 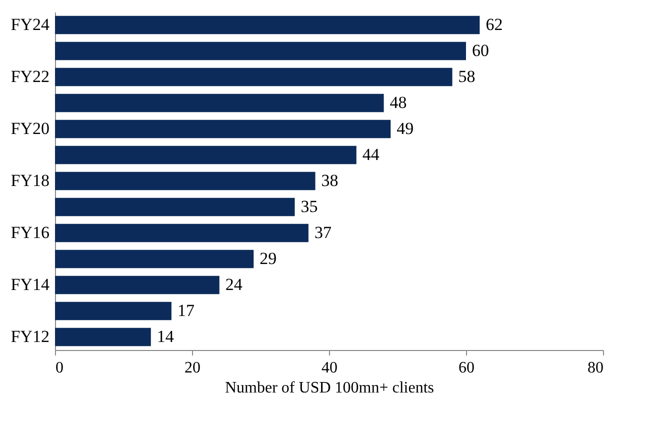 I want to click on data-label: 62, so click(x=494, y=24).